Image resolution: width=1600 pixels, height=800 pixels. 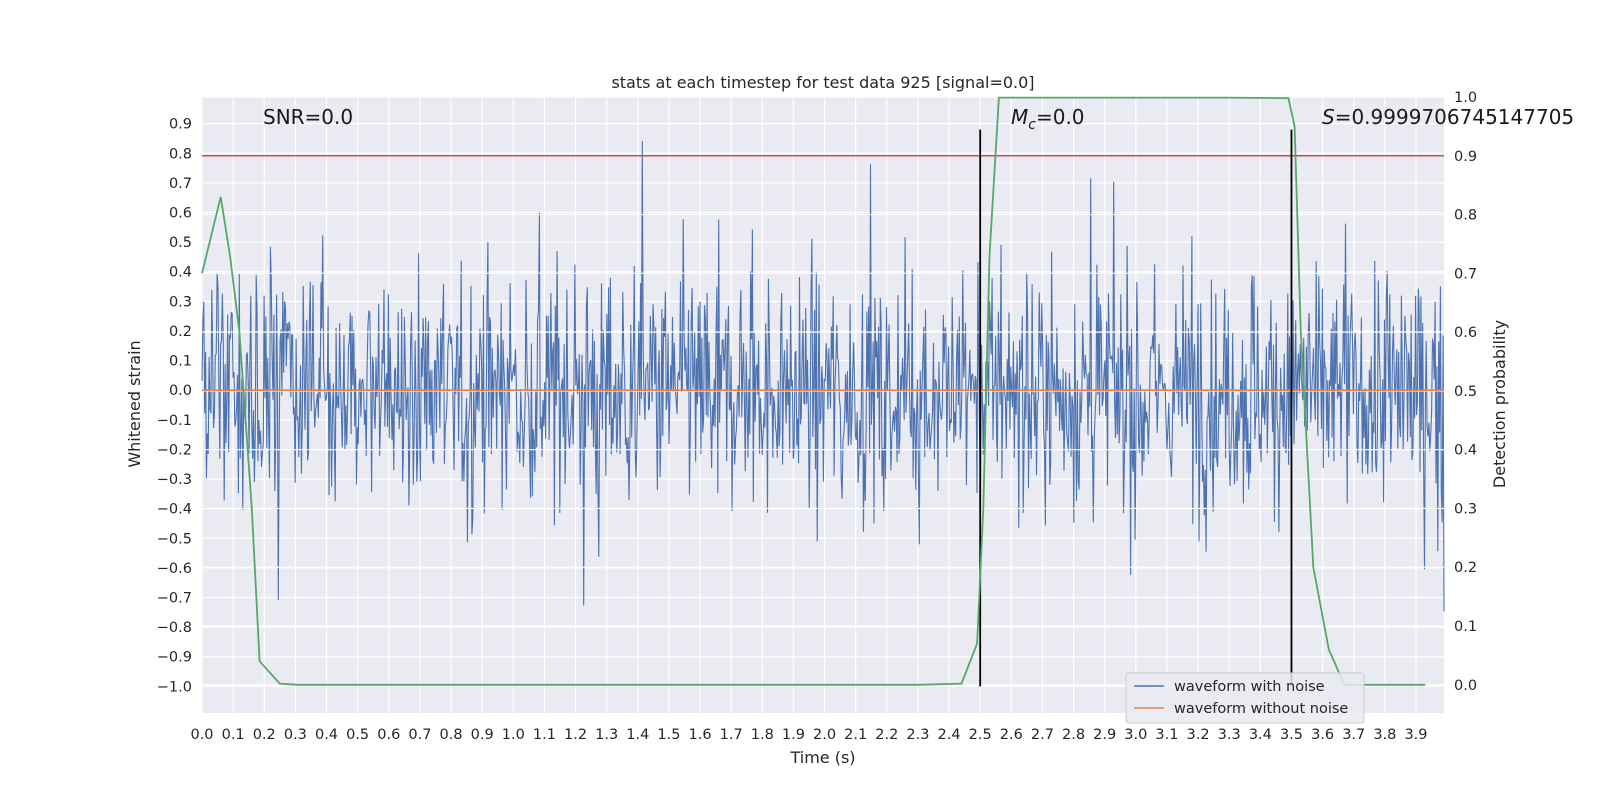 What do you see at coordinates (1499, 404) in the screenshot?
I see `y2-axis-label: Detection probability` at bounding box center [1499, 404].